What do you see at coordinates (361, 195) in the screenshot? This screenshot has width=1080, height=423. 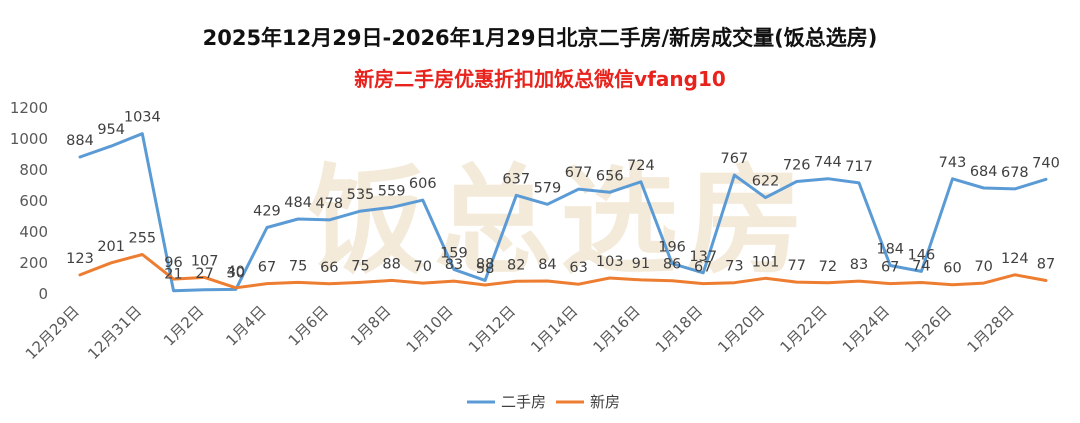 I see `data-label-s1: 535` at bounding box center [361, 195].